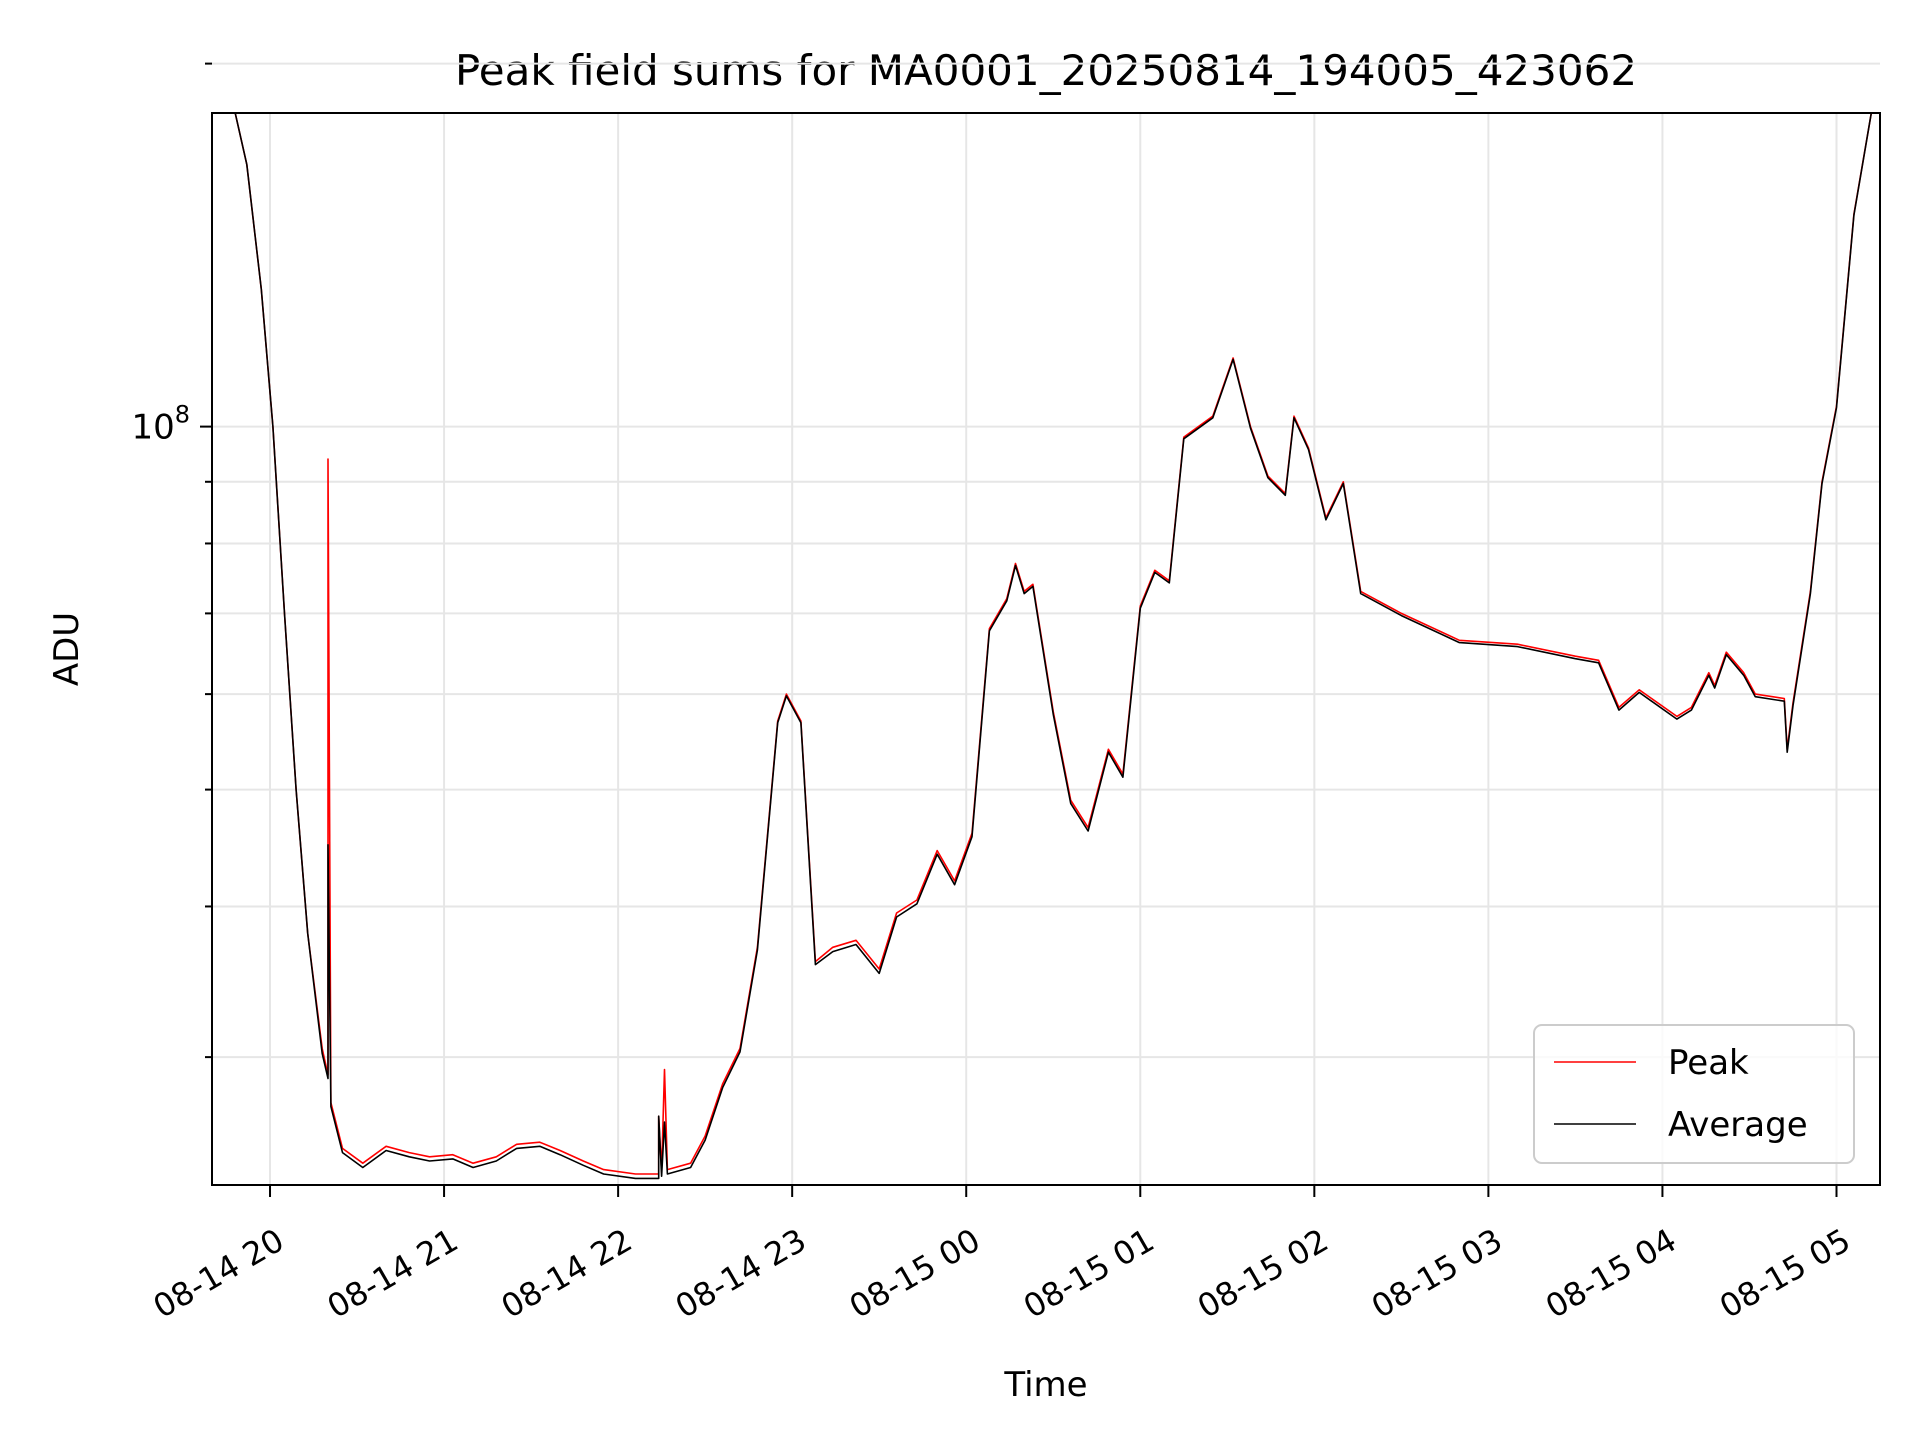 The image size is (1920, 1445). I want to click on legend-box, so click(1694, 1094).